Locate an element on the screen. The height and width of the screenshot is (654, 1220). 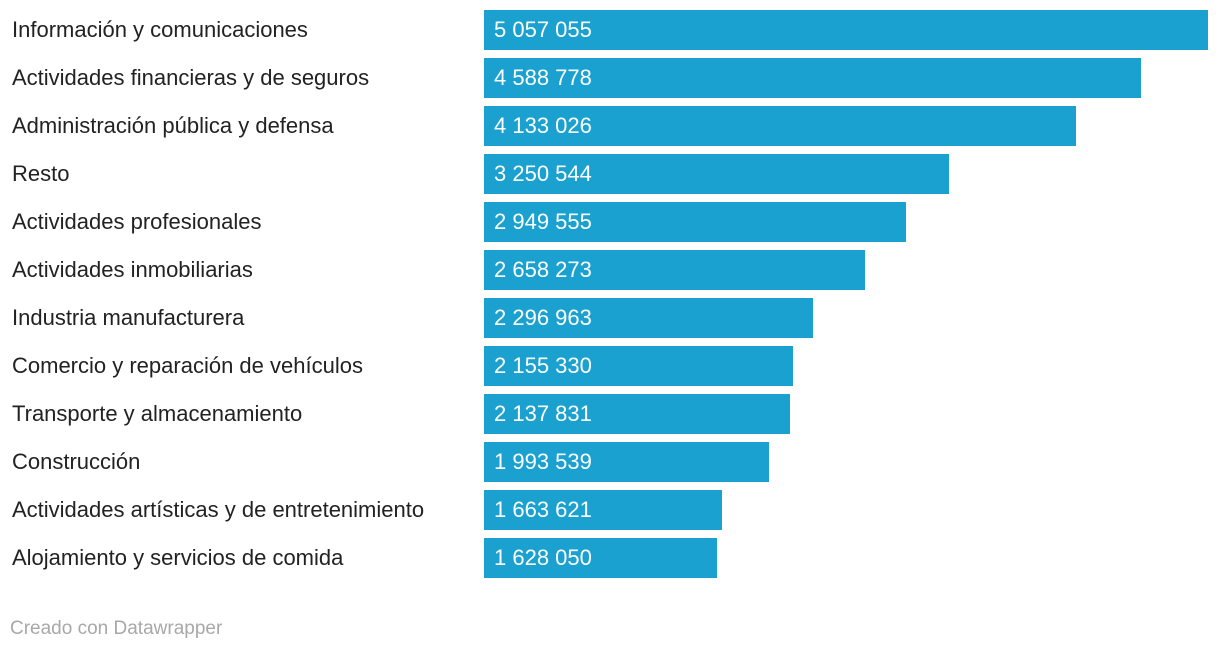
chart-row: Información y comunicaciones 5 057 055 is located at coordinates (610, 30).